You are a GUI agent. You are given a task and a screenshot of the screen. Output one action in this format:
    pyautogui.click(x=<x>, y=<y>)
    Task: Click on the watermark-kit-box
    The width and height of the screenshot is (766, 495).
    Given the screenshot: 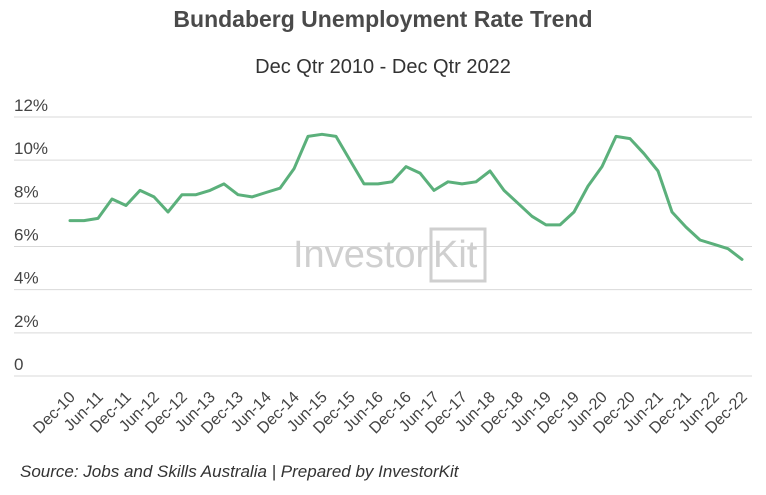 What is the action you would take?
    pyautogui.click(x=458, y=255)
    